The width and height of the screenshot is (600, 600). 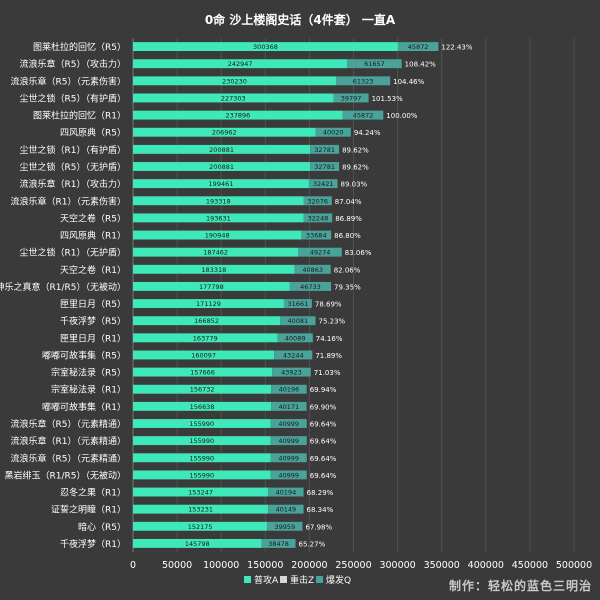 I want to click on category-label: 图莱杜拉的回忆（R1）, so click(x=79, y=116).